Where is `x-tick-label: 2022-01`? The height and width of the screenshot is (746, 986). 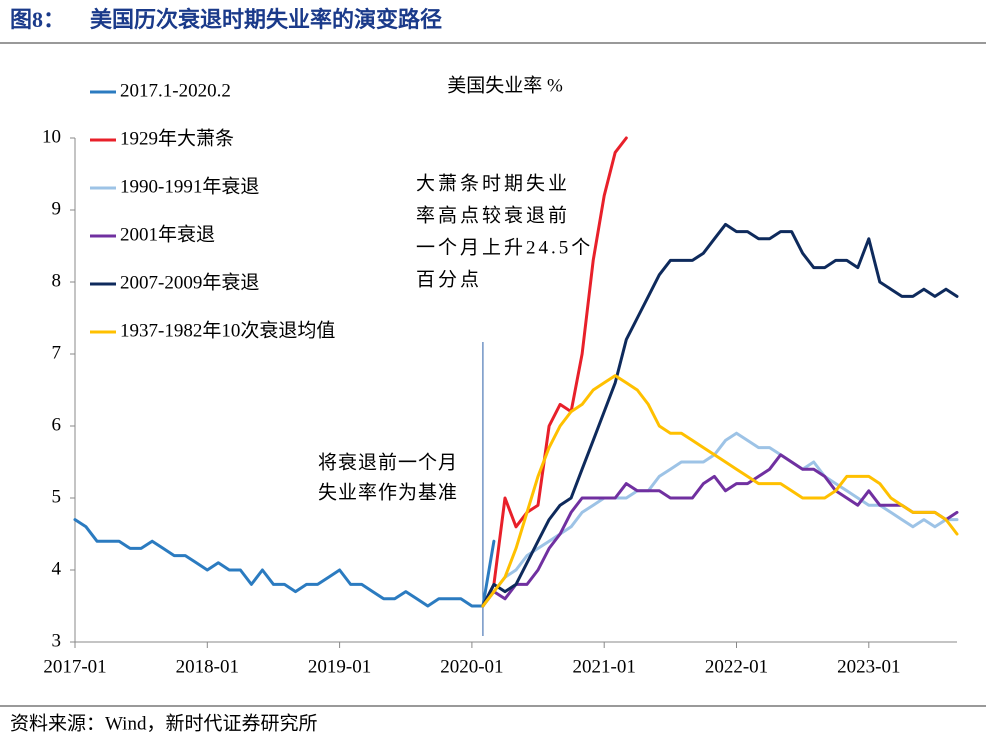 x-tick-label: 2022-01 is located at coordinates (736, 666).